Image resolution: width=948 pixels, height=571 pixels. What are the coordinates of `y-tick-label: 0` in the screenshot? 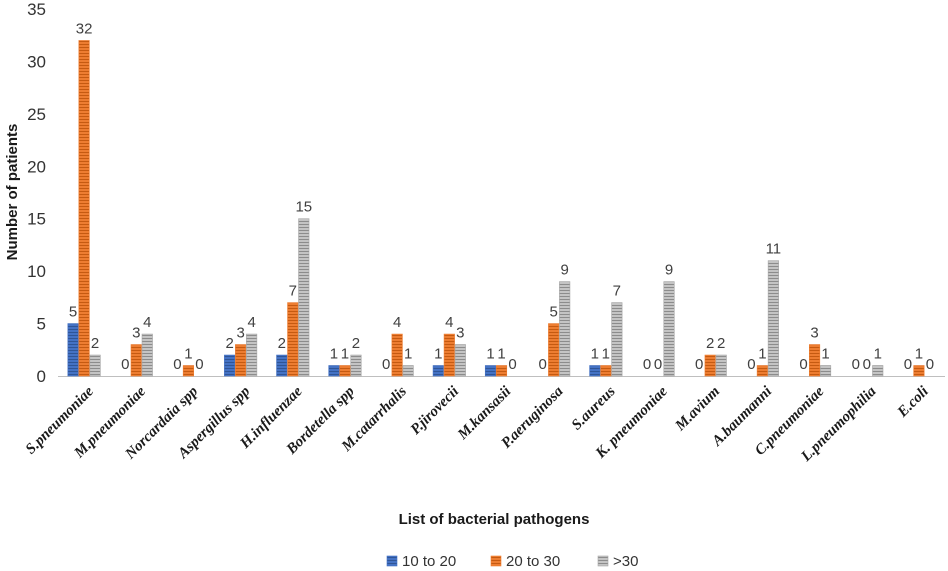 It's located at (41, 376).